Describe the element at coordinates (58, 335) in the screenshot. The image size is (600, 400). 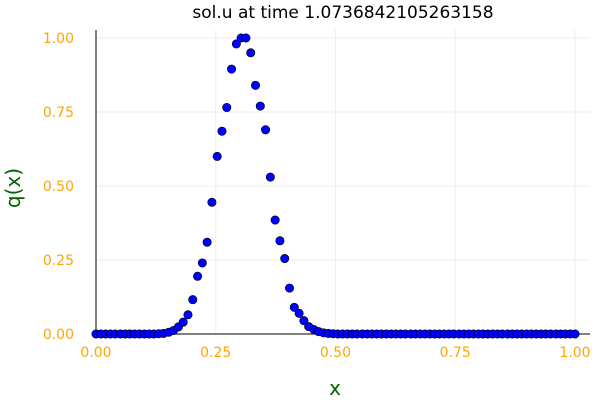
I see `y-tick-label: 0.00` at that location.